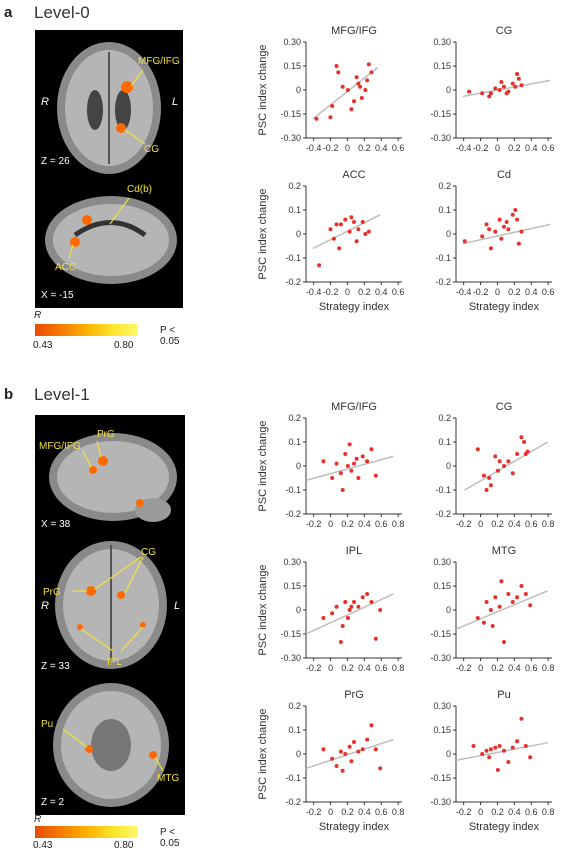  What do you see at coordinates (444, 418) in the screenshot?
I see `y-tick-label: 0.2` at bounding box center [444, 418].